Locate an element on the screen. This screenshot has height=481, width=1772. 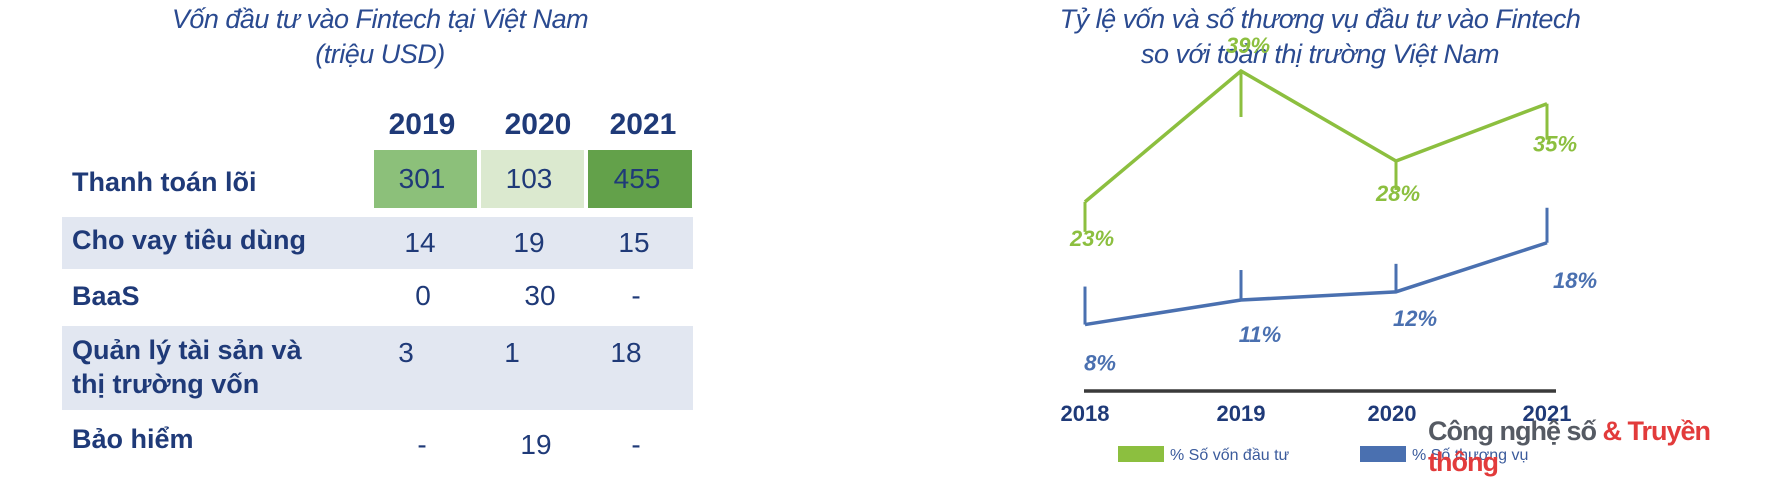
highlight-cell-2021 is located at coordinates (640, 179).